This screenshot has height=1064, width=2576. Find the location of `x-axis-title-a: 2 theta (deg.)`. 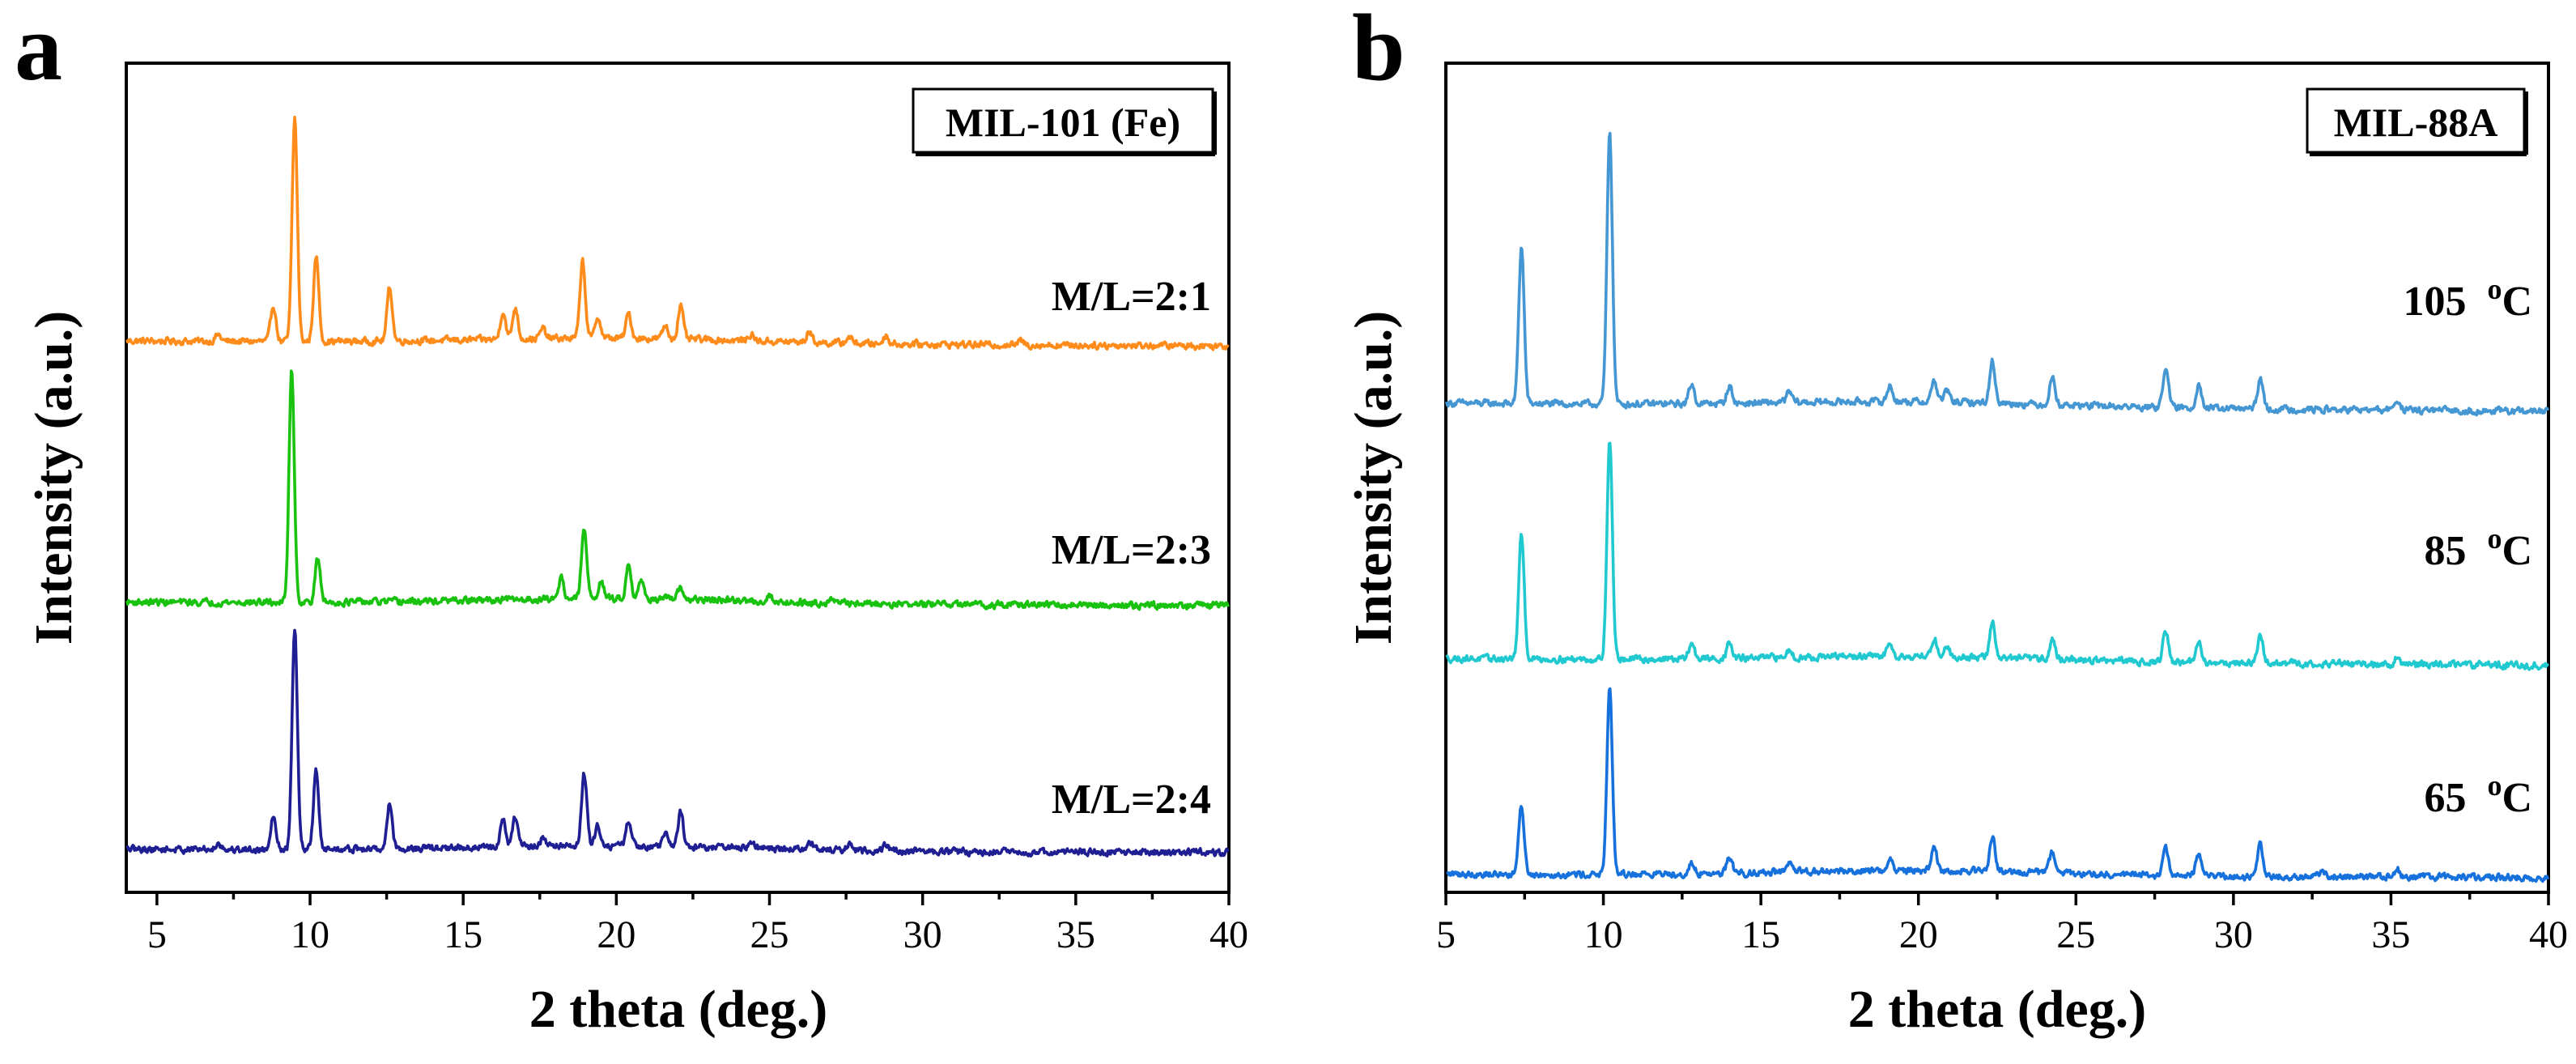

x-axis-title-a: 2 theta (deg.) is located at coordinates (678, 1009).